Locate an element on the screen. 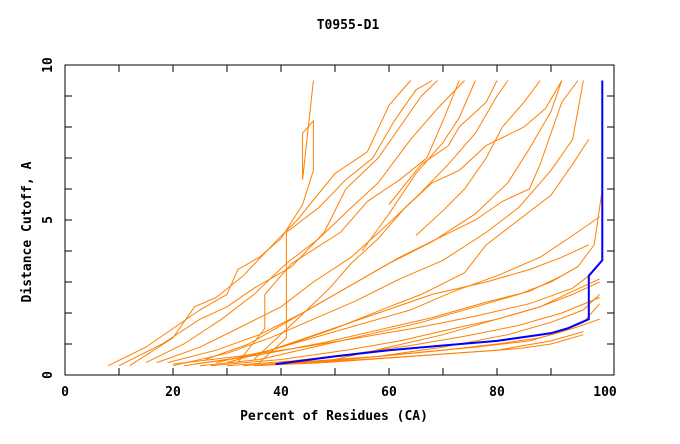 The width and height of the screenshot is (680, 444). model-curve-m25 is located at coordinates (467, 319).